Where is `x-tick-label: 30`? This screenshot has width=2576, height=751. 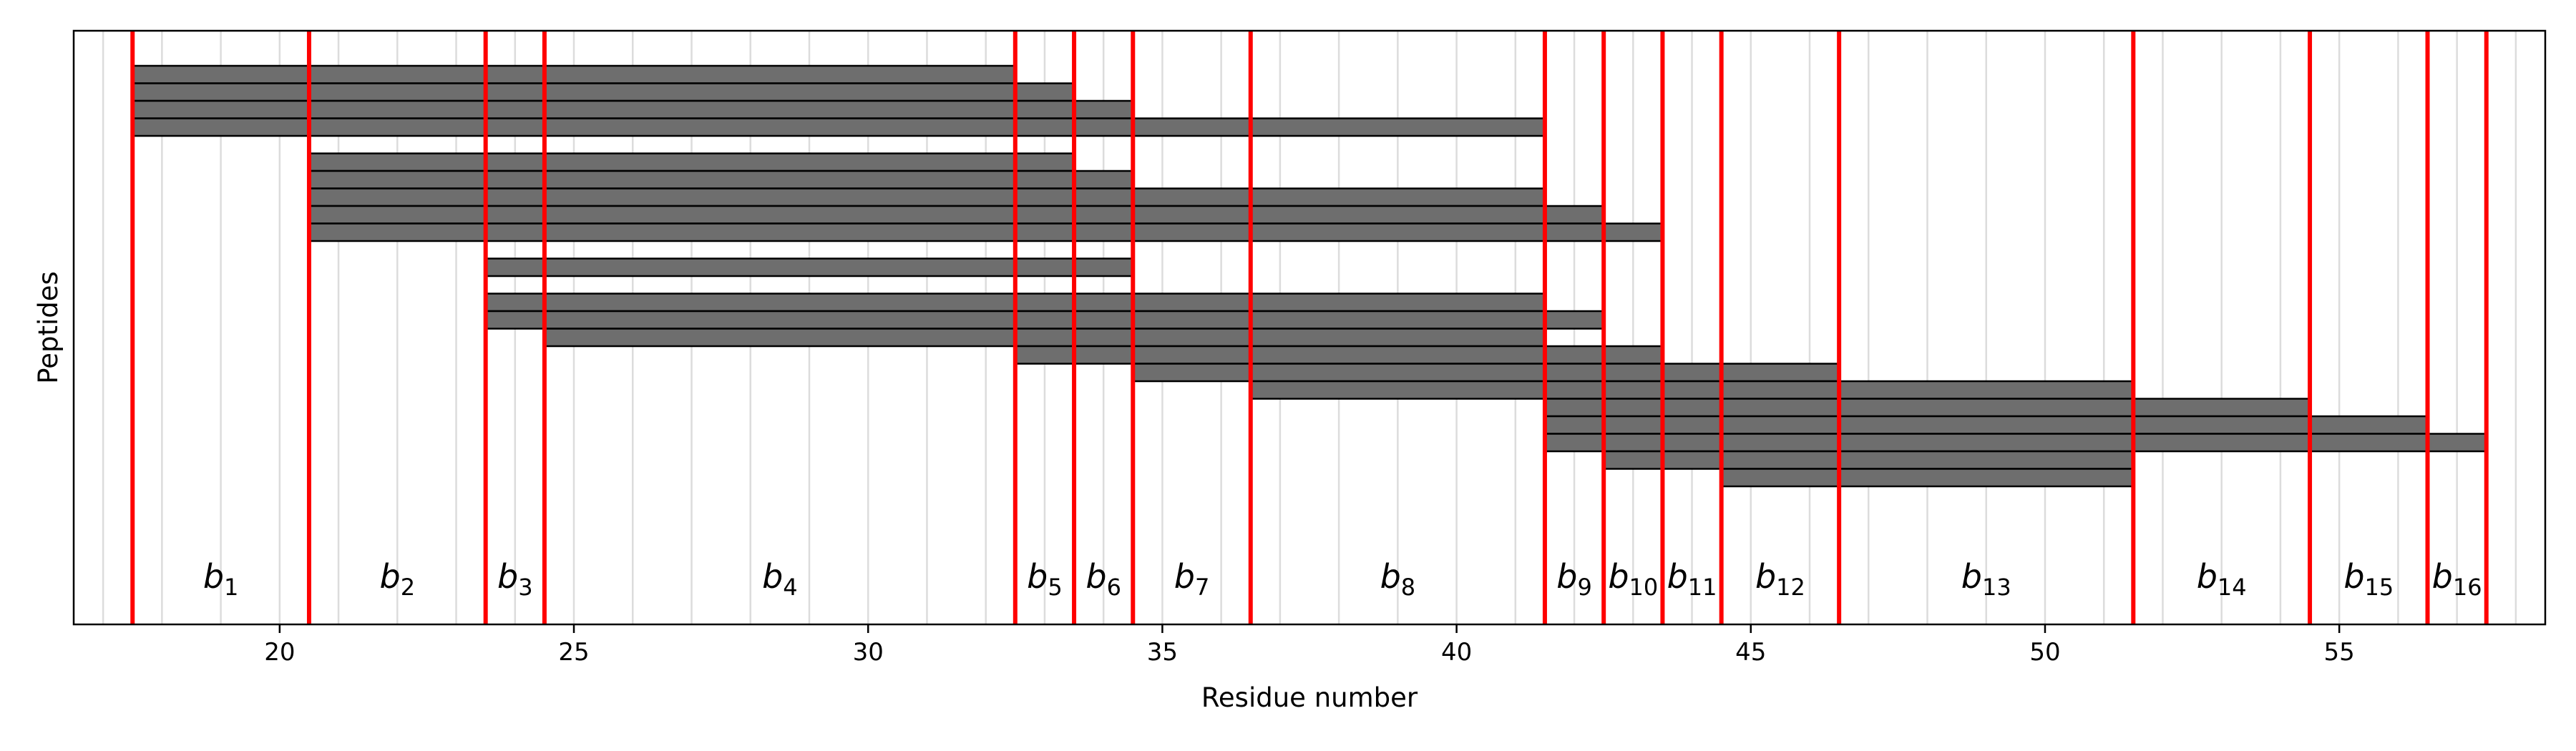
x-tick-label: 30 is located at coordinates (868, 652).